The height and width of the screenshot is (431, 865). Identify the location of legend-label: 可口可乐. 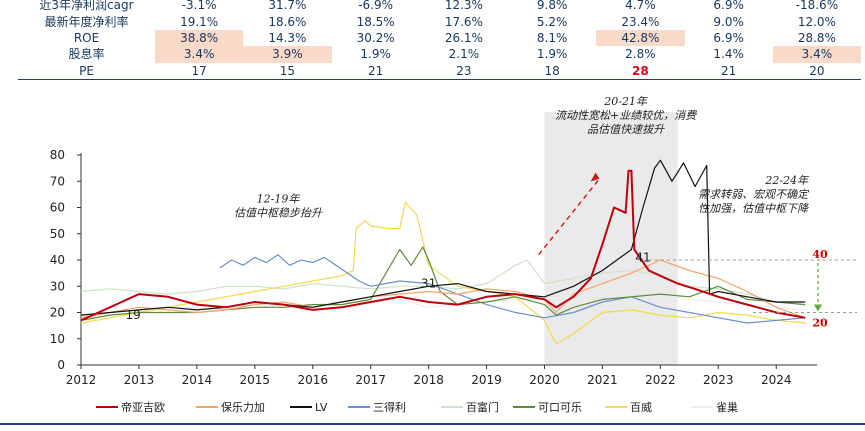
(560, 407).